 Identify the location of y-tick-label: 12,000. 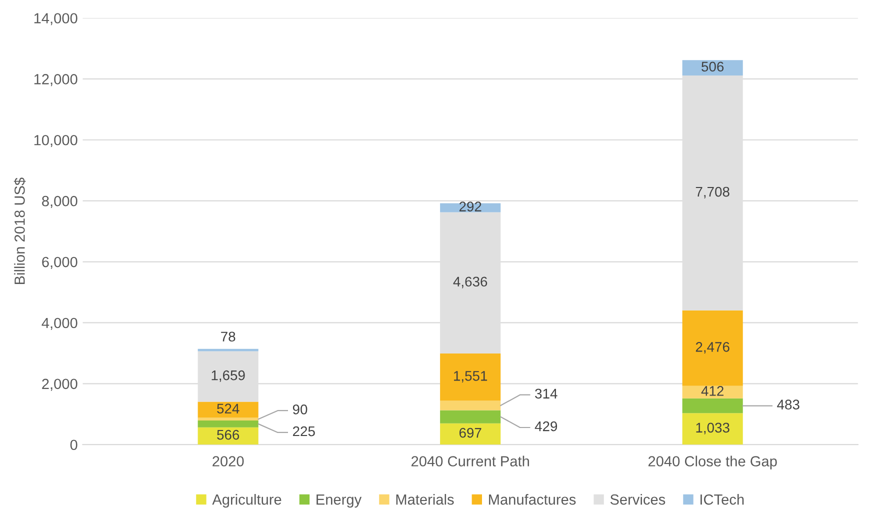
(56, 80).